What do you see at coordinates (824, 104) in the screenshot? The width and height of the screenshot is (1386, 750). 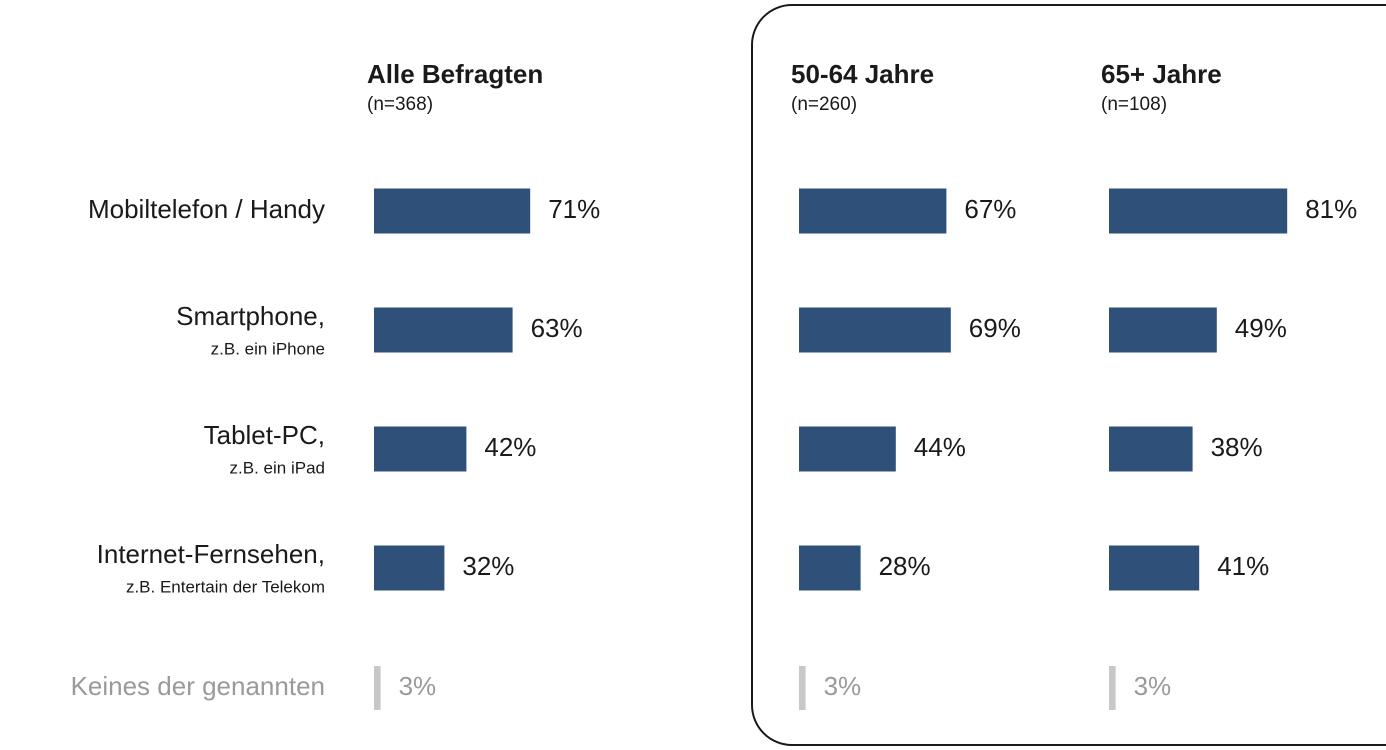 I see `panel-subtitle: (n=260)` at bounding box center [824, 104].